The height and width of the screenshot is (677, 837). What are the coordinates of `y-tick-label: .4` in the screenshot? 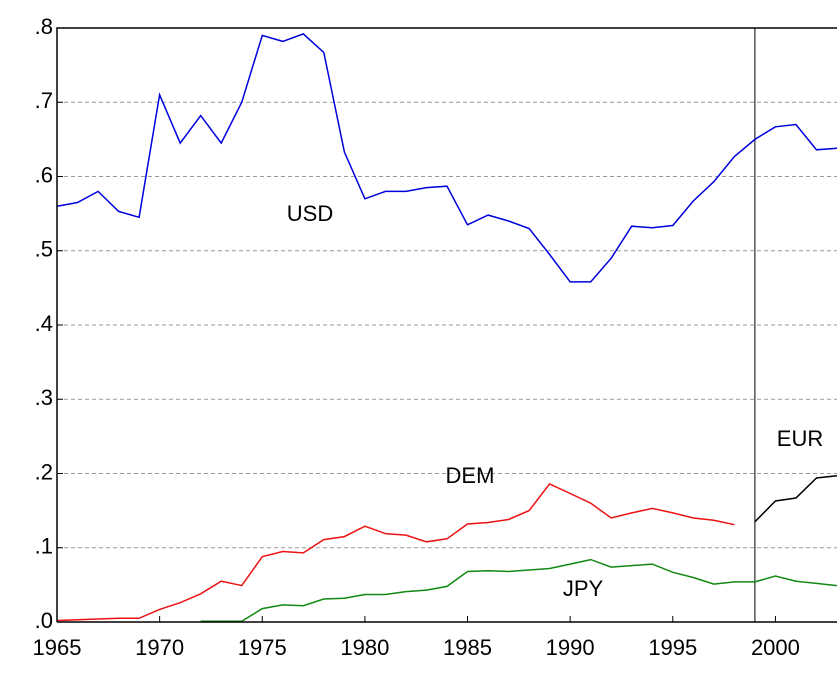 It's located at (44, 323).